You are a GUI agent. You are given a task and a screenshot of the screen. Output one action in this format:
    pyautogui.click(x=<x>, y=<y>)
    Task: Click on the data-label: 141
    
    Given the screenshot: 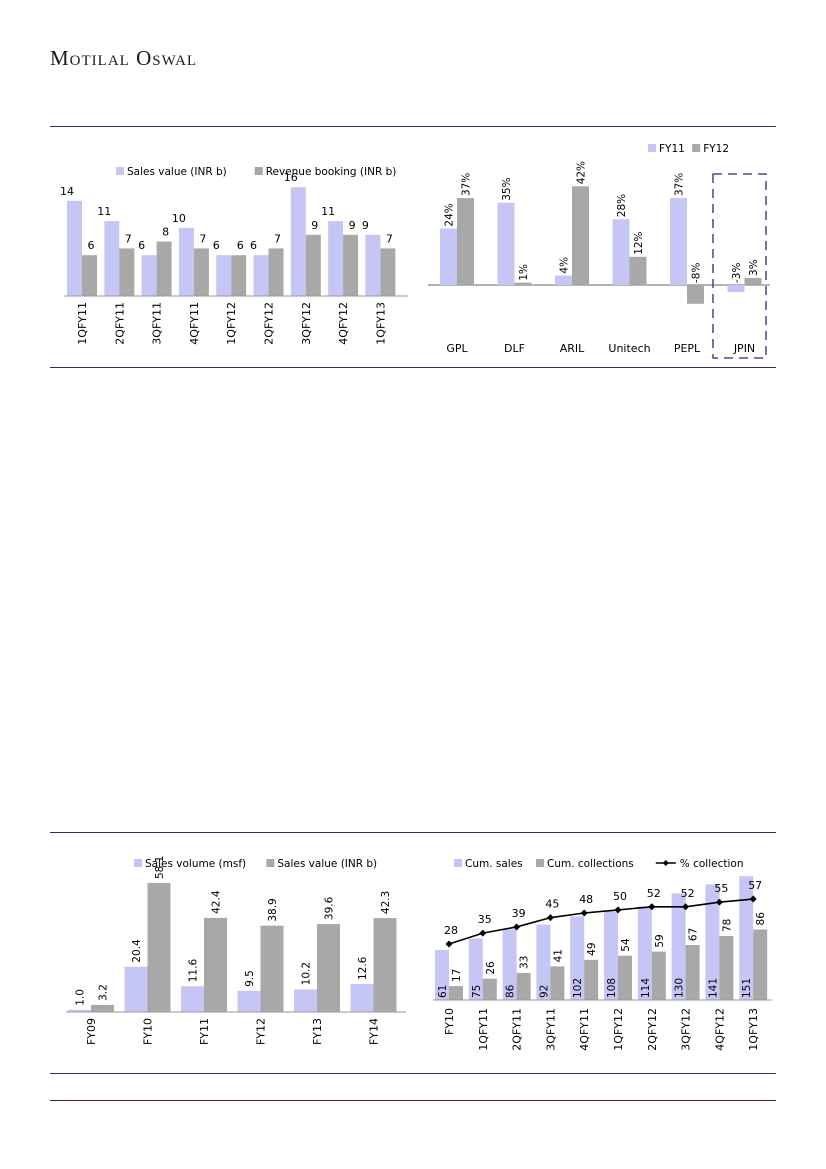 What is the action you would take?
    pyautogui.click(x=713, y=988)
    